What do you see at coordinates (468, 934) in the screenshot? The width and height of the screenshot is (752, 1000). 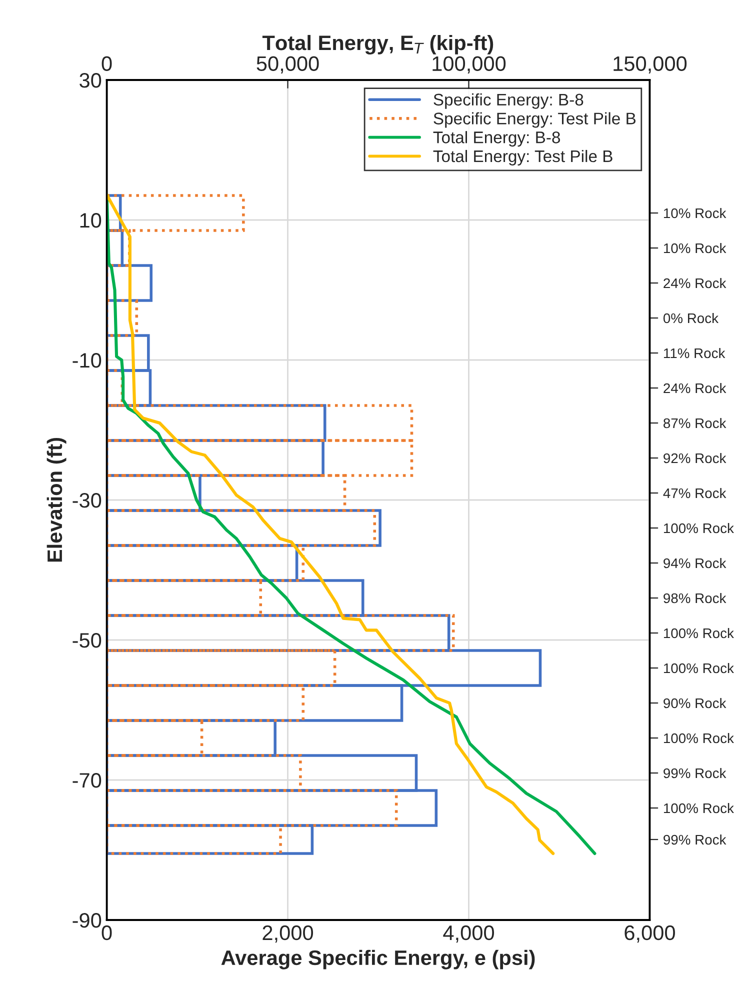 I see `x-tick-label: 4,000` at bounding box center [468, 934].